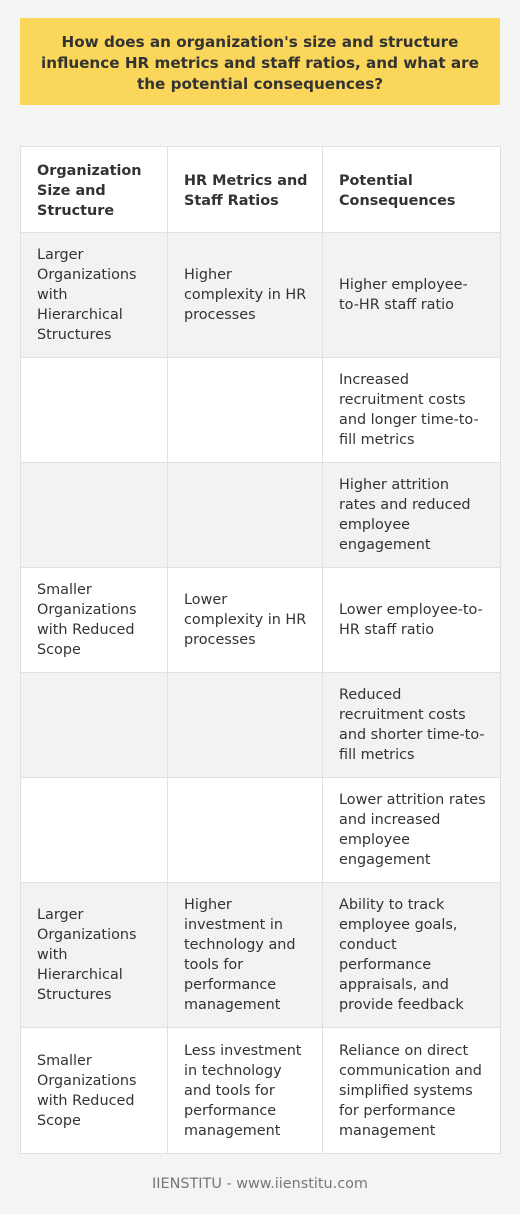 This screenshot has height=1214, width=520. What do you see at coordinates (94, 189) in the screenshot?
I see `column-header: Organization Size and Structure` at bounding box center [94, 189].